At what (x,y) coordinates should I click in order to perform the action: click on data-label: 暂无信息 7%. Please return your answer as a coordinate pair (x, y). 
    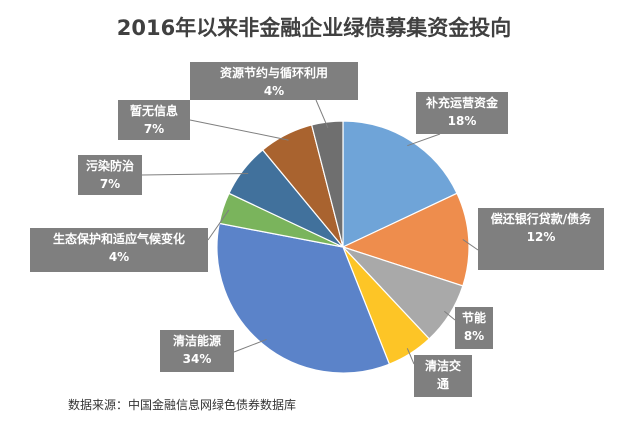
    Looking at the image, I should click on (154, 120).